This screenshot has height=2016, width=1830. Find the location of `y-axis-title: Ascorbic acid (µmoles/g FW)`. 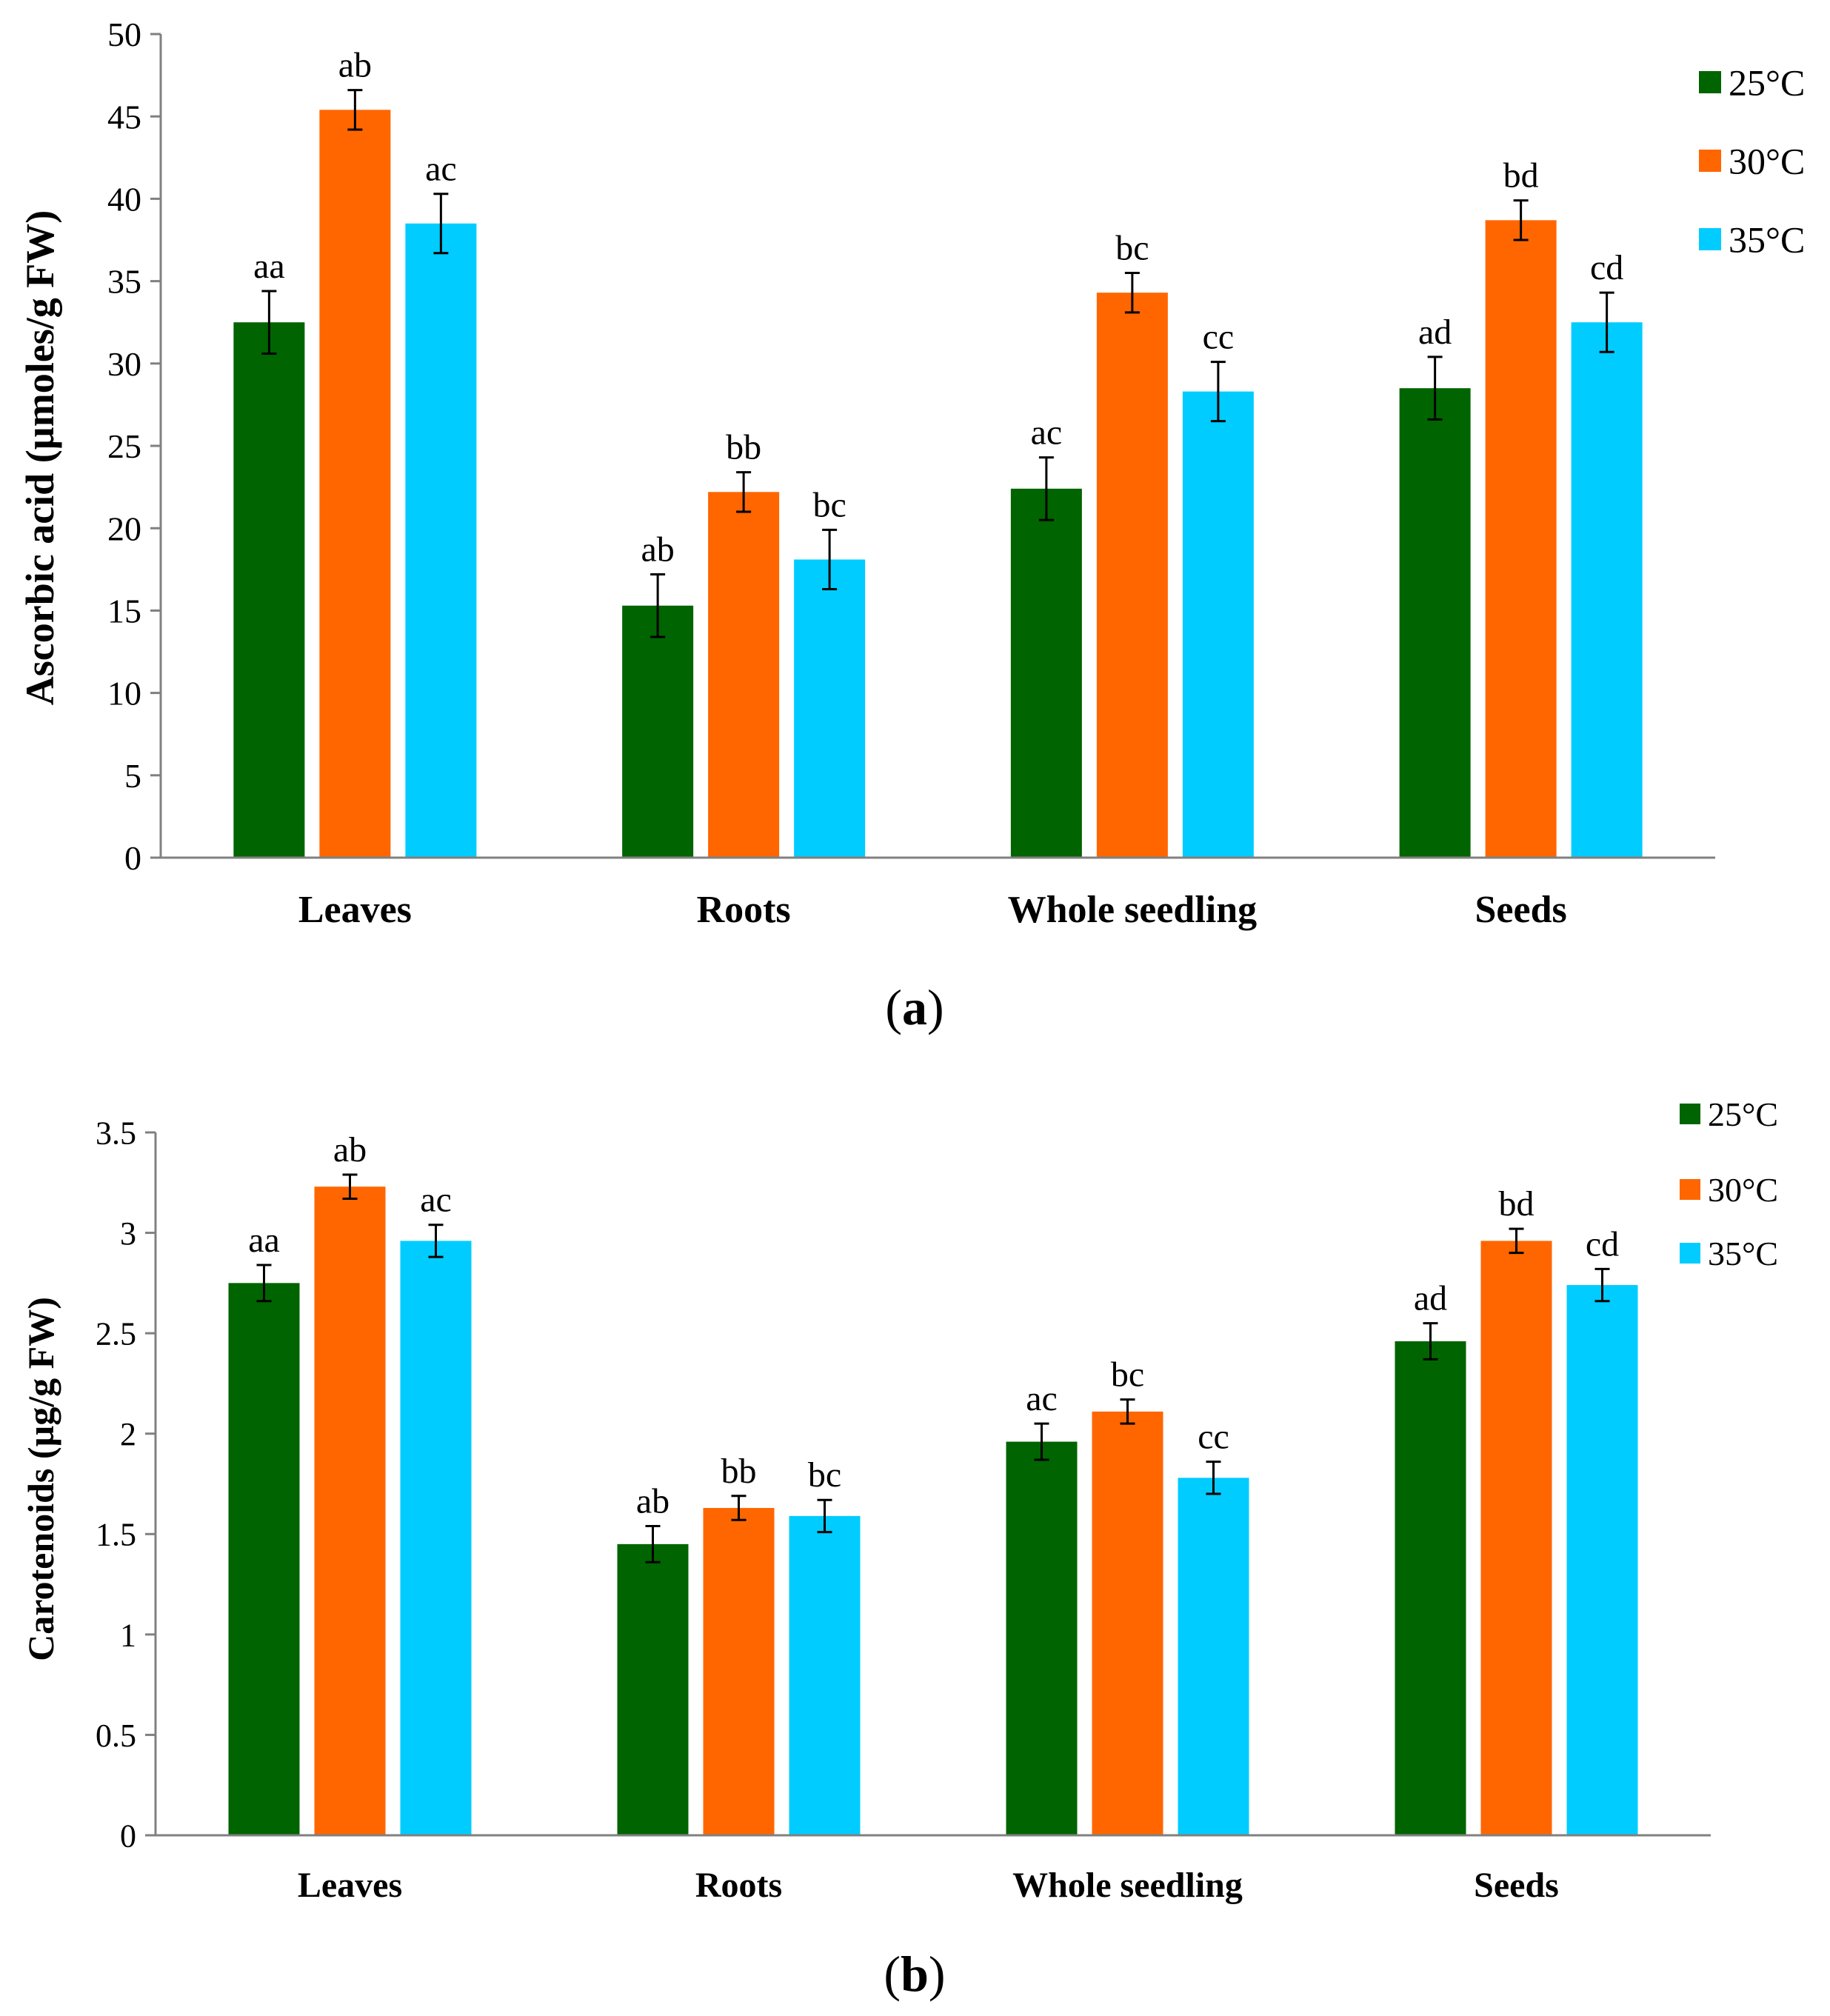

y-axis-title: Ascorbic acid (µmoles/g FW) is located at coordinates (40, 458).